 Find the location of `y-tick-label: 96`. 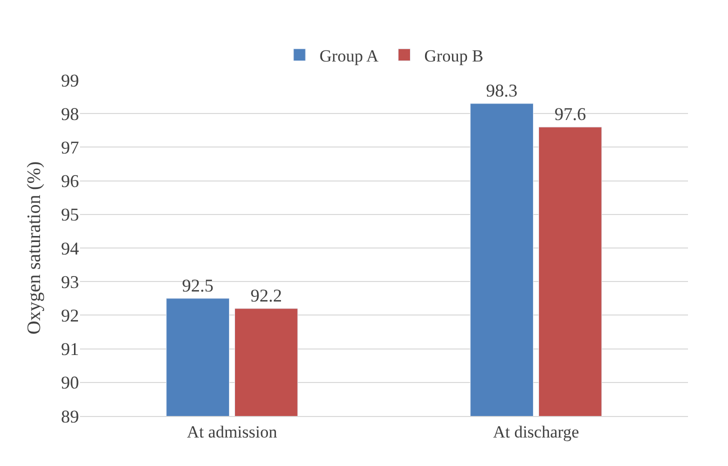

y-tick-label: 96 is located at coordinates (70, 181).